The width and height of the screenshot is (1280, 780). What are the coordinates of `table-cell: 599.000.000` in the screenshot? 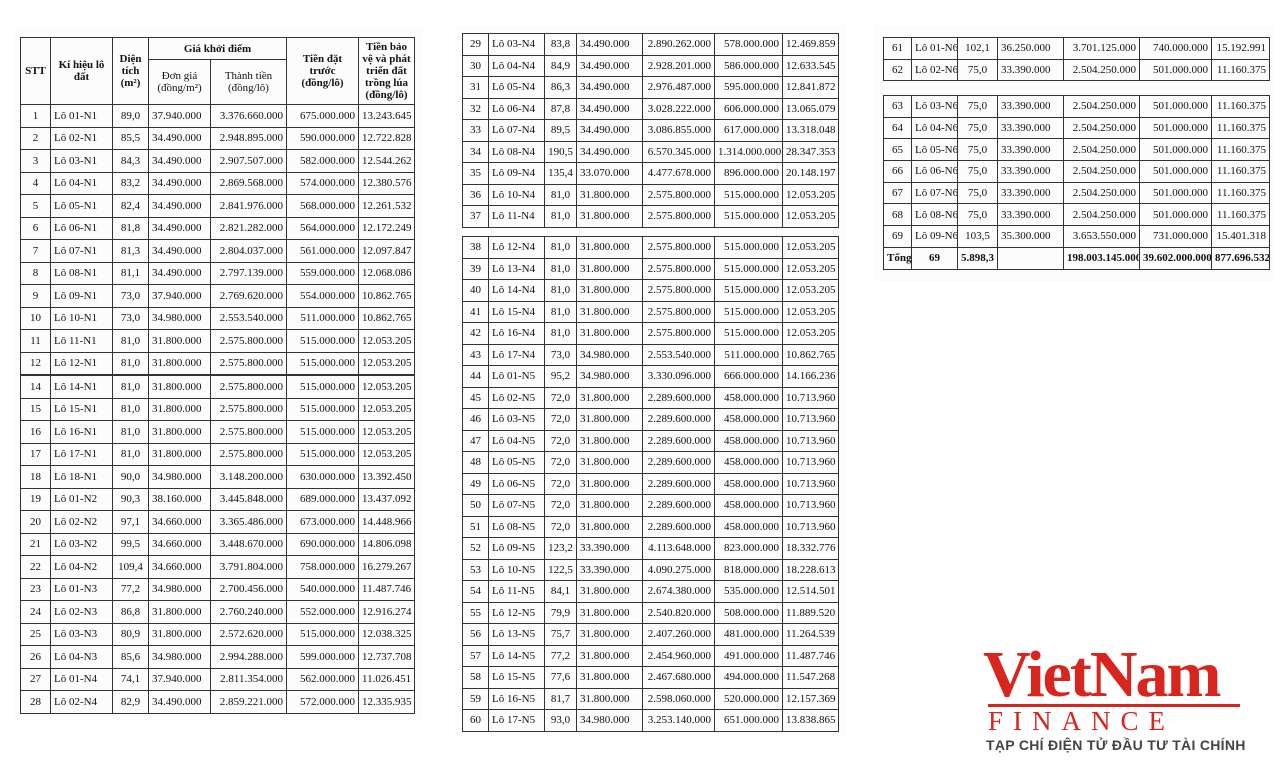 It's located at (322, 657).